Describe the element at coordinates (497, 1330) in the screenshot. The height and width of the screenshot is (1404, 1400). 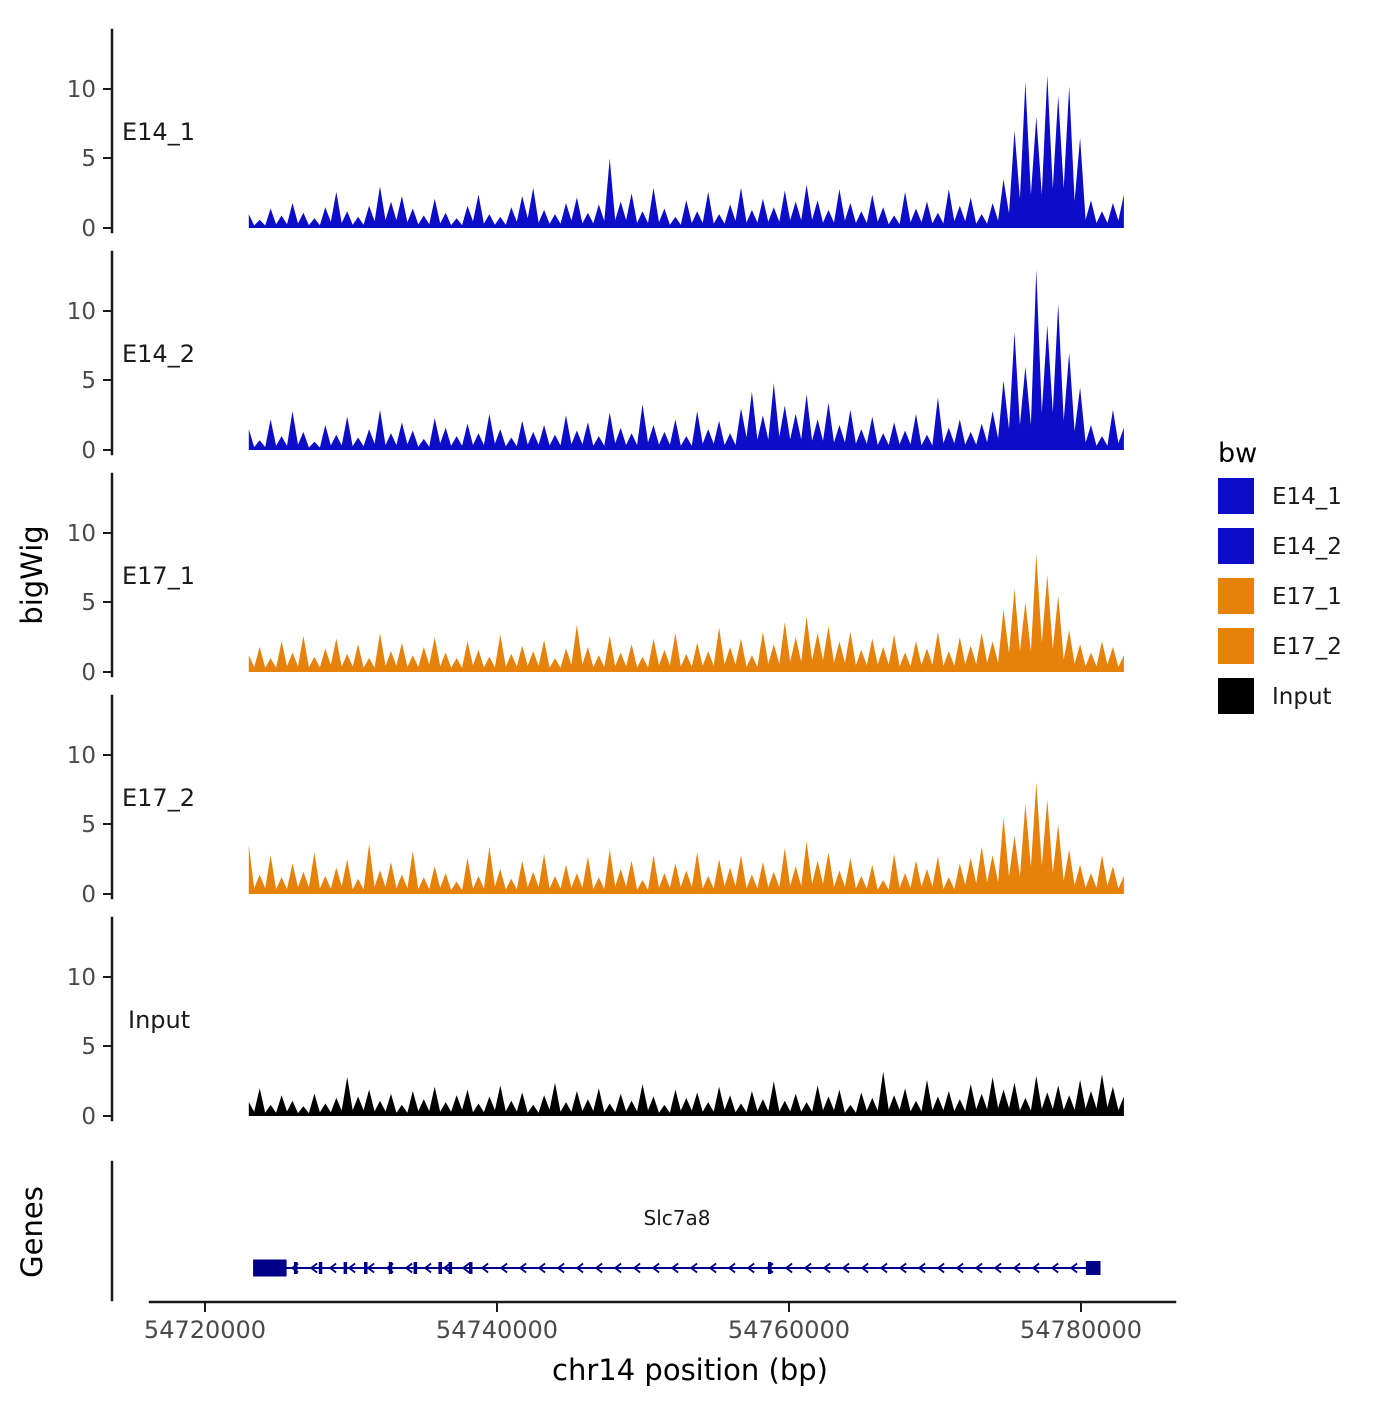
I see `x-tick-label: 54740000` at that location.